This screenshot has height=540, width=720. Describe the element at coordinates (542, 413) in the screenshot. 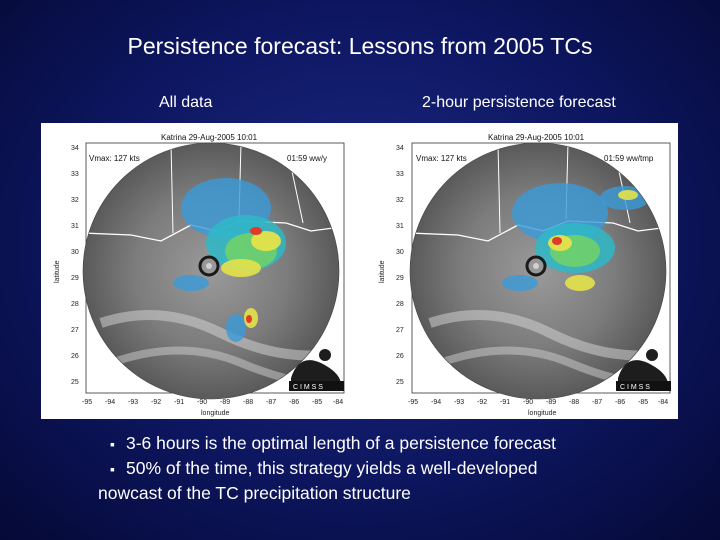

I see `right-x-label: longitude` at that location.